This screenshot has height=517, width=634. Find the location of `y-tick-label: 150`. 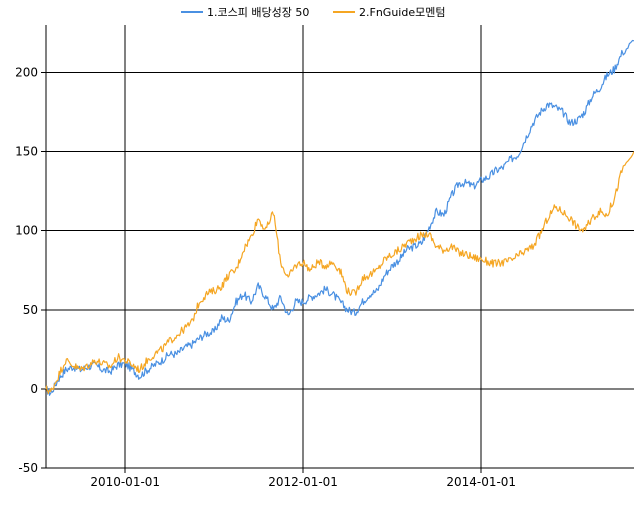

y-tick-label: 150 is located at coordinates (26, 152).